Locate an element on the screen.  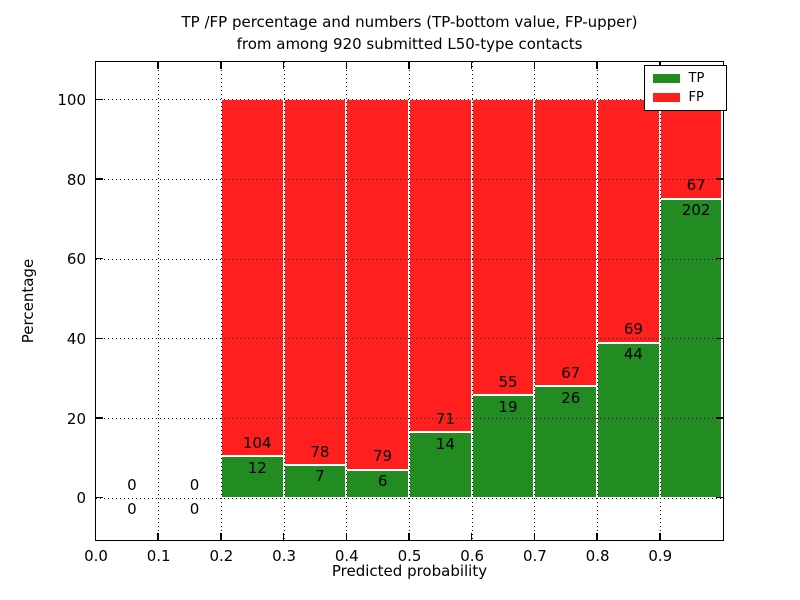
x-tick-label: 0.7 is located at coordinates (534, 556).